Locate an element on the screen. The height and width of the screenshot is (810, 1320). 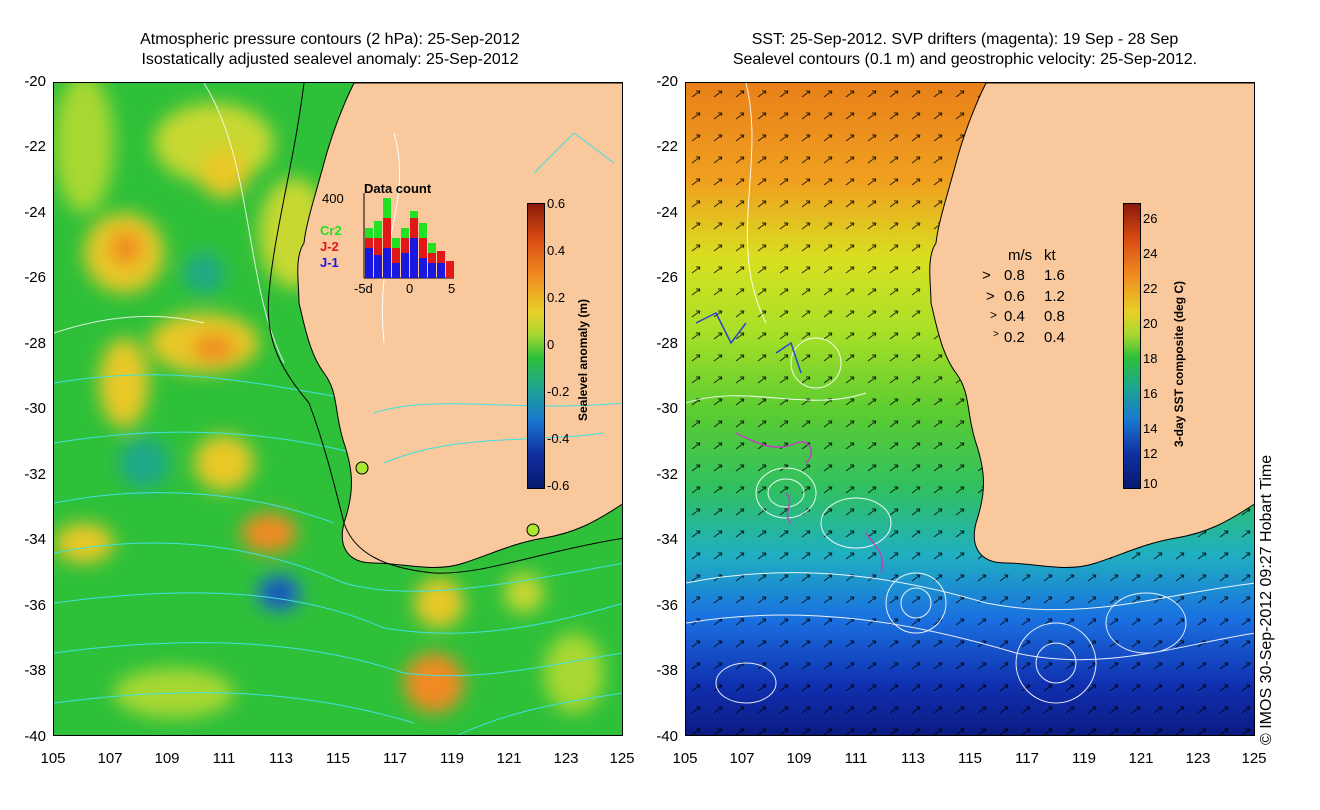
legend-arrow-0.2-icon: > is located at coordinates (996, 334).